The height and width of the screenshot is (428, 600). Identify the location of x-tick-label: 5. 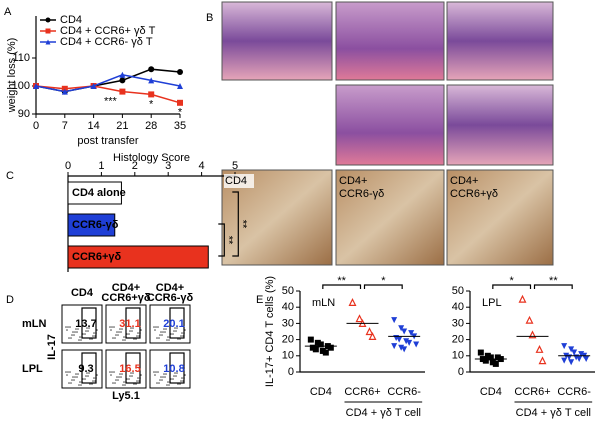
(235, 166).